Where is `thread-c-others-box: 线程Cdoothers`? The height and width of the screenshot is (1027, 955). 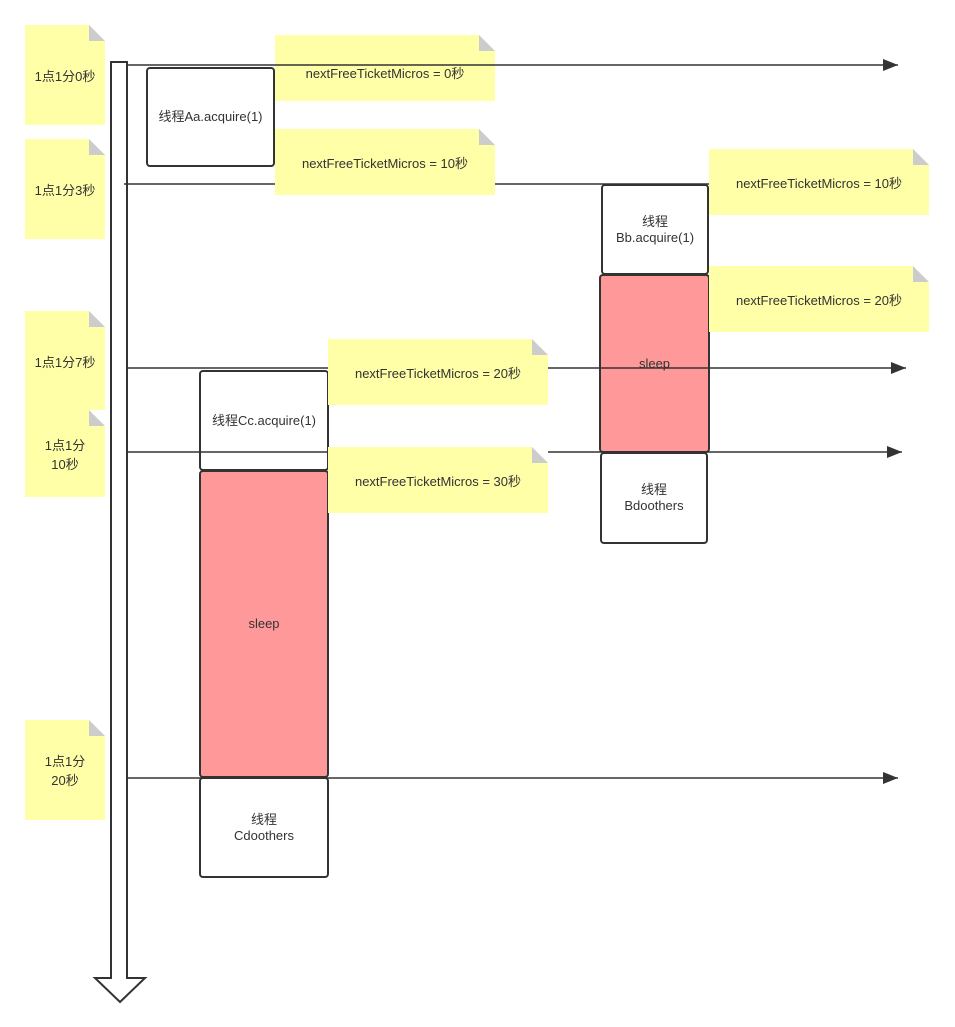
thread-c-others-box: 线程Cdoothers is located at coordinates (264, 827).